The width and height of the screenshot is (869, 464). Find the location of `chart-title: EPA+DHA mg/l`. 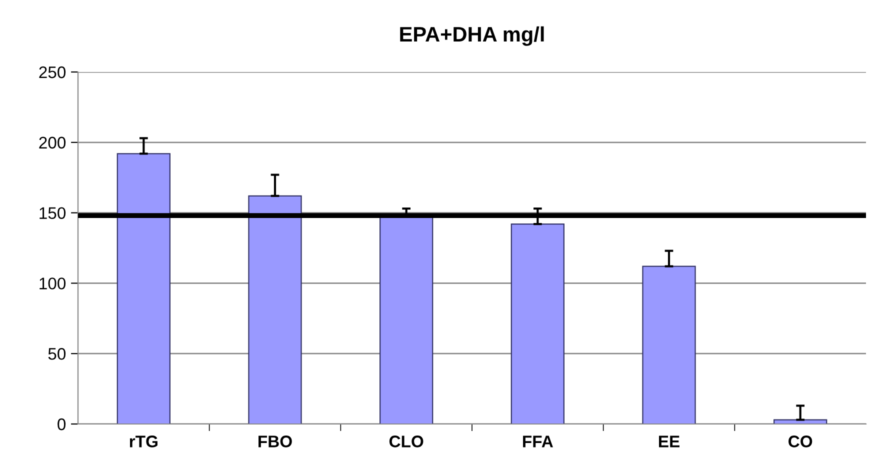

chart-title: EPA+DHA mg/l is located at coordinates (472, 36).